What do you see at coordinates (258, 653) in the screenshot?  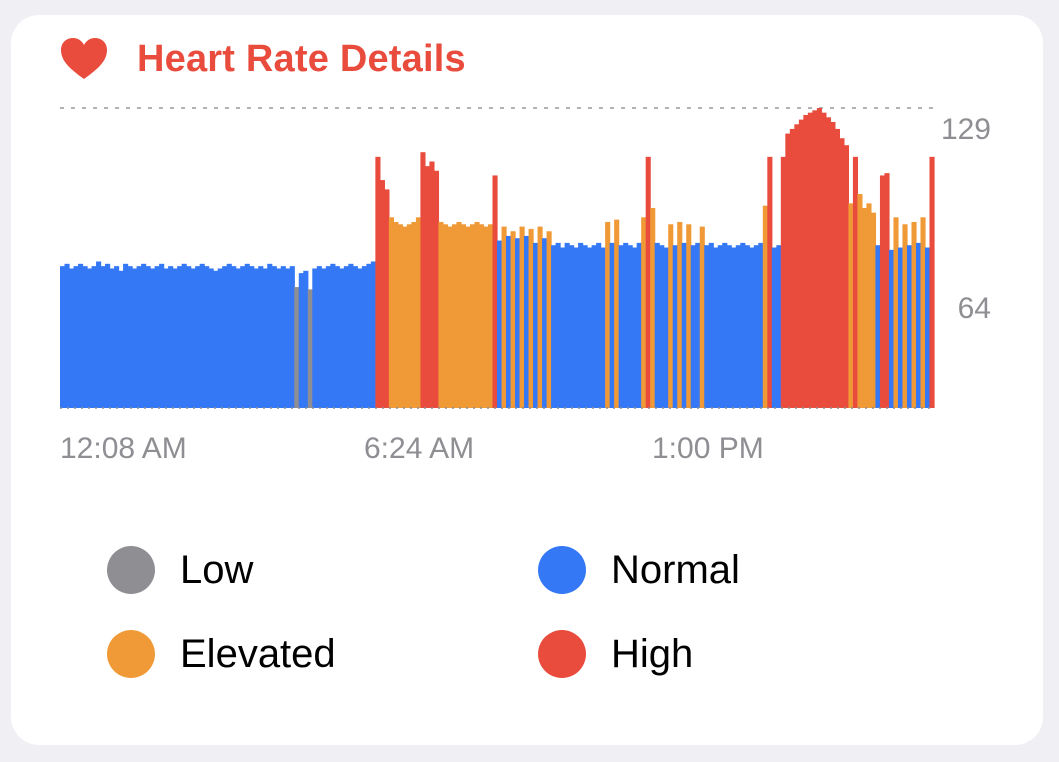 I see `legend-label-elevated: Elevated` at bounding box center [258, 653].